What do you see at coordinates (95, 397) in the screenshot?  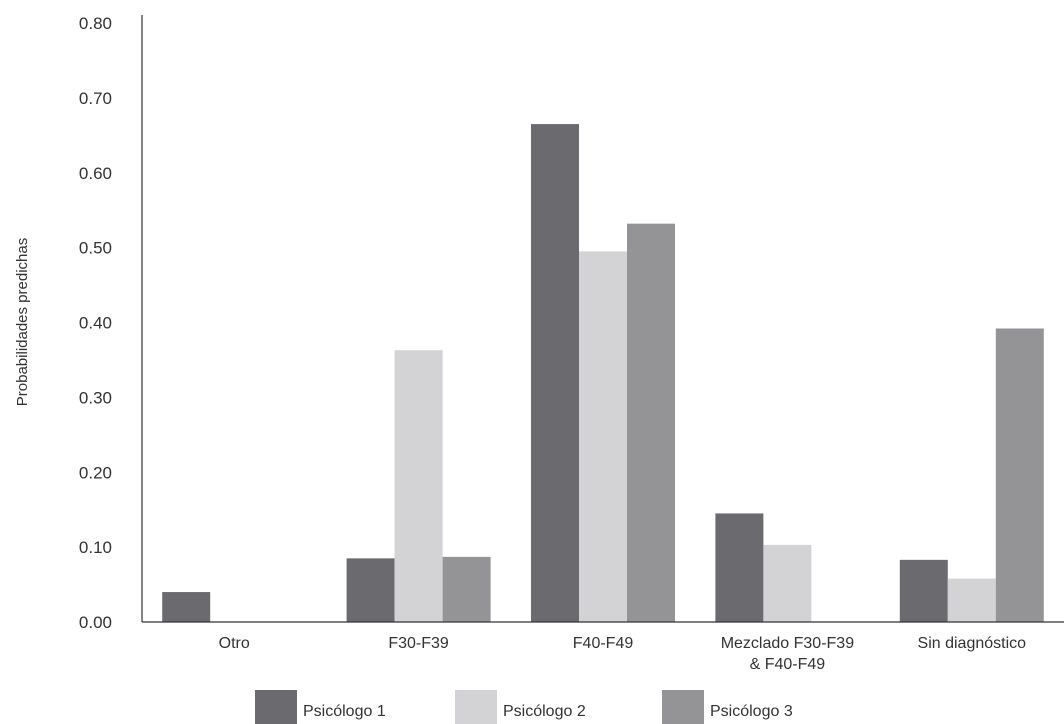 I see `y-tick-label: 0.30` at bounding box center [95, 397].